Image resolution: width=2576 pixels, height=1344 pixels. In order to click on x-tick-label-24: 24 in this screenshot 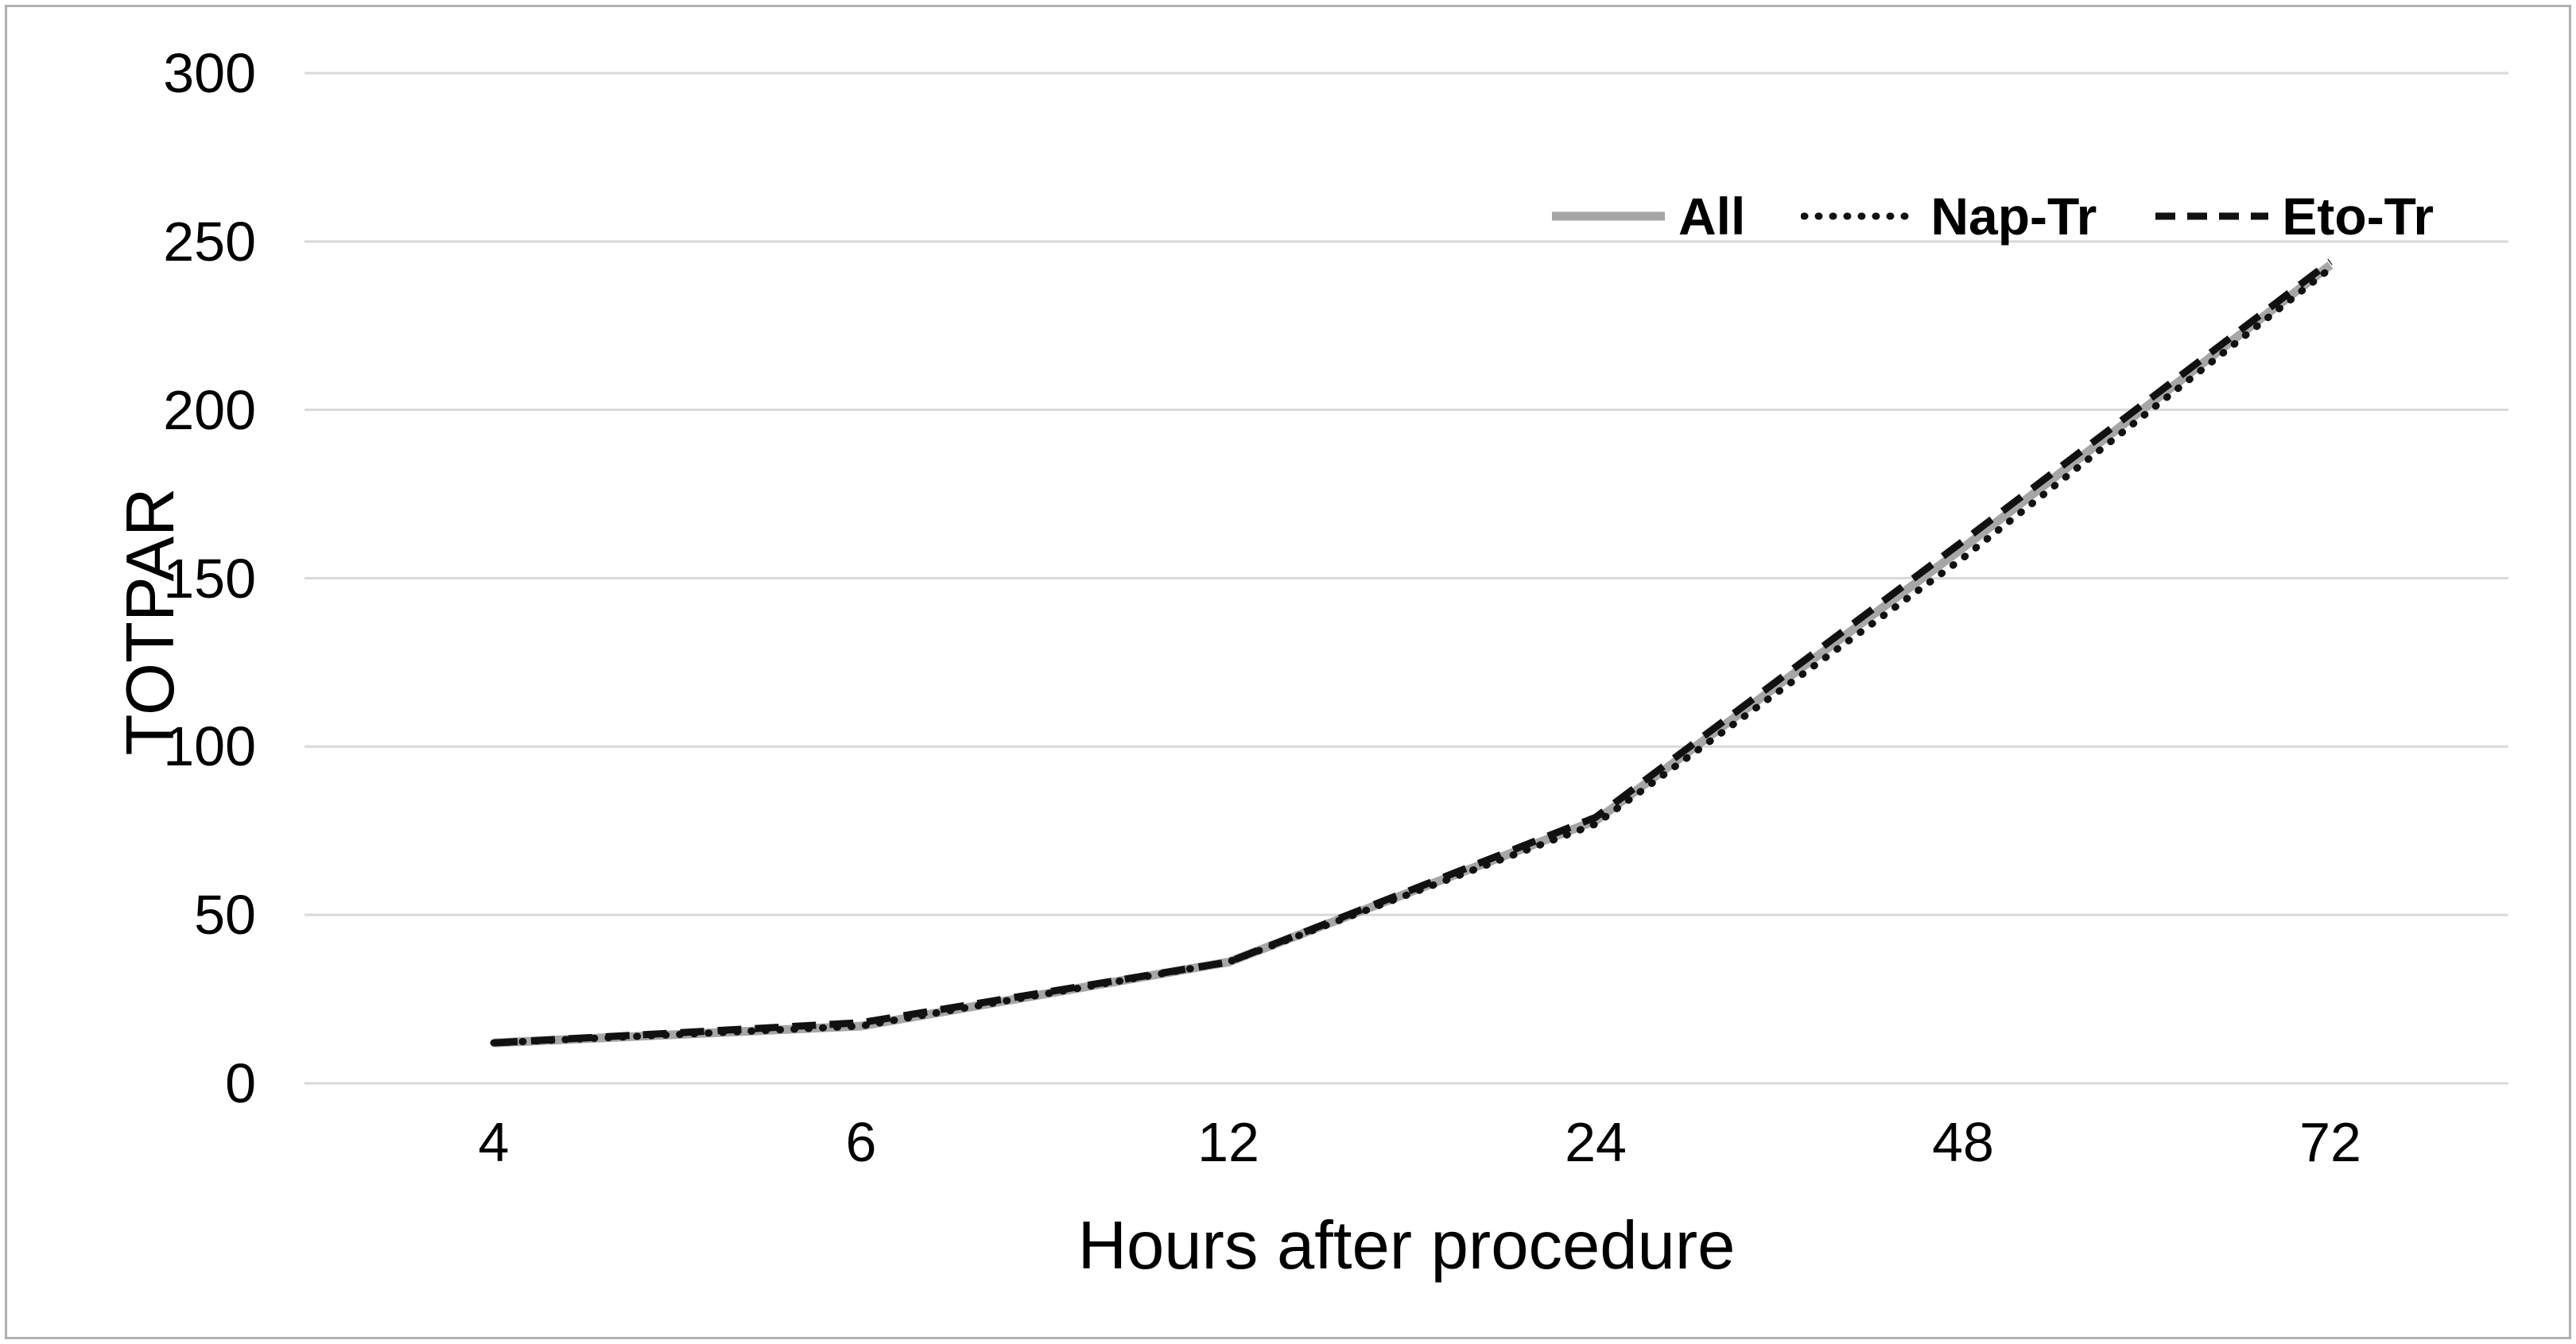, I will do `click(1596, 1142)`.